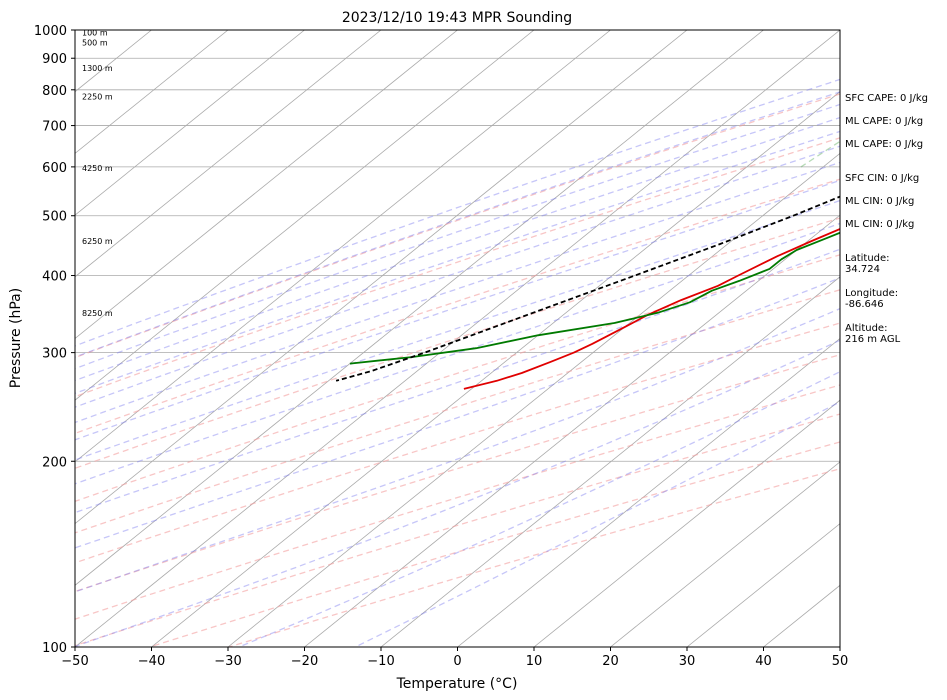 This screenshot has width=947, height=700. I want to click on y-tick-label: 100, so click(54, 648).